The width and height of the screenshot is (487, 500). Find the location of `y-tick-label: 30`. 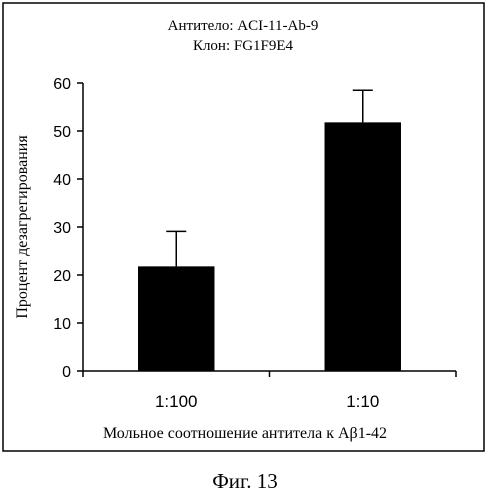

y-tick-label: 30 is located at coordinates (62, 228).